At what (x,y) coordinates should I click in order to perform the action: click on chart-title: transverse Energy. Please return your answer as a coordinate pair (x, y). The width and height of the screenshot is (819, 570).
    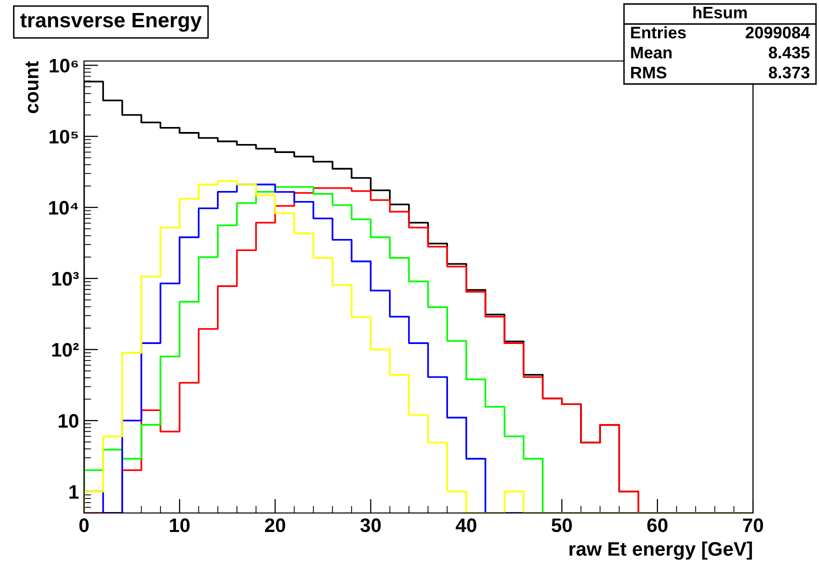
    Looking at the image, I should click on (111, 22).